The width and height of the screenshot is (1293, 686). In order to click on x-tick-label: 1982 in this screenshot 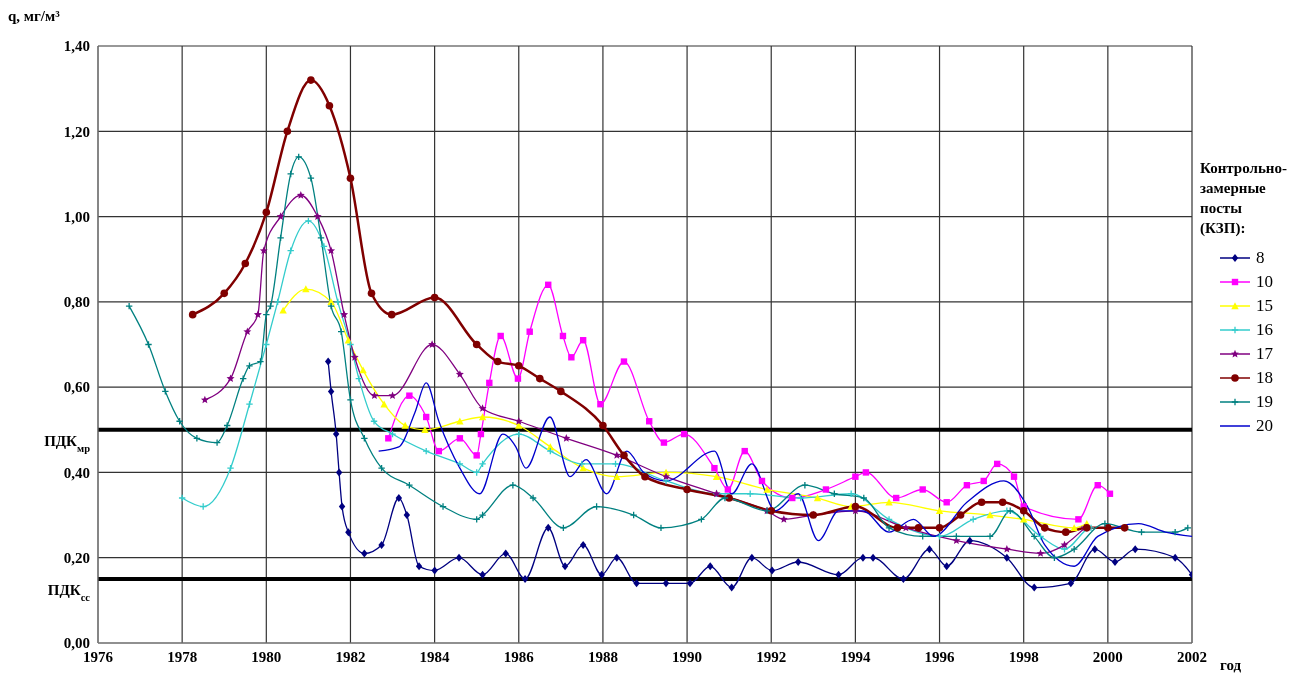, I will do `click(350, 656)`.